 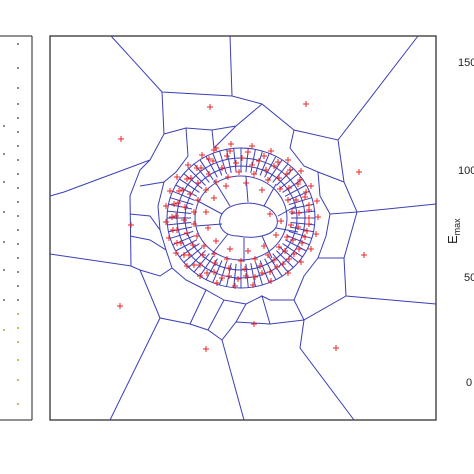 I want to click on left-panel-dots, so click(x=11, y=224).